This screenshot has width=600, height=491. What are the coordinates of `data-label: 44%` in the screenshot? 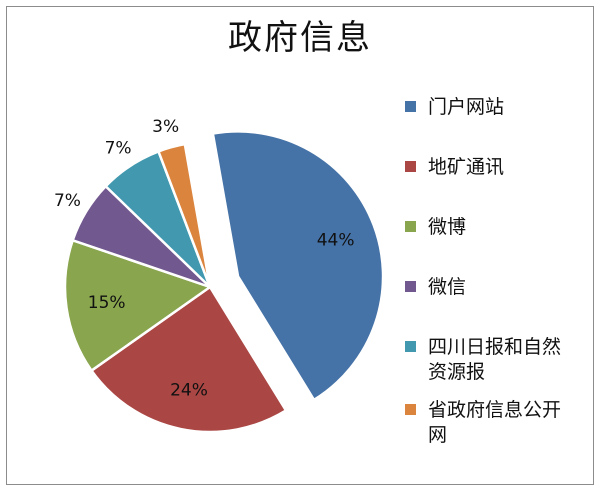 It's located at (336, 240).